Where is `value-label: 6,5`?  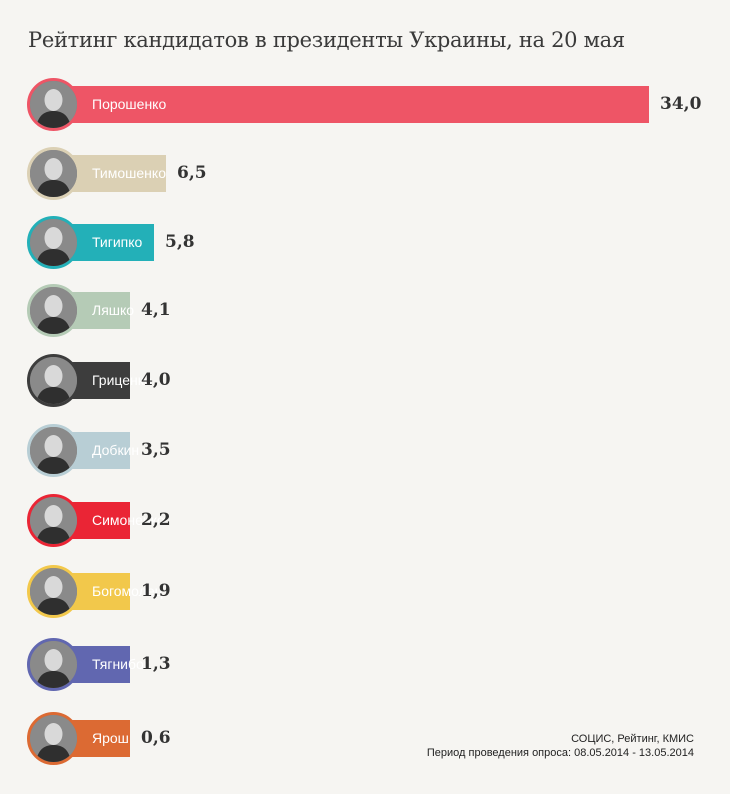
value-label: 6,5 is located at coordinates (192, 173).